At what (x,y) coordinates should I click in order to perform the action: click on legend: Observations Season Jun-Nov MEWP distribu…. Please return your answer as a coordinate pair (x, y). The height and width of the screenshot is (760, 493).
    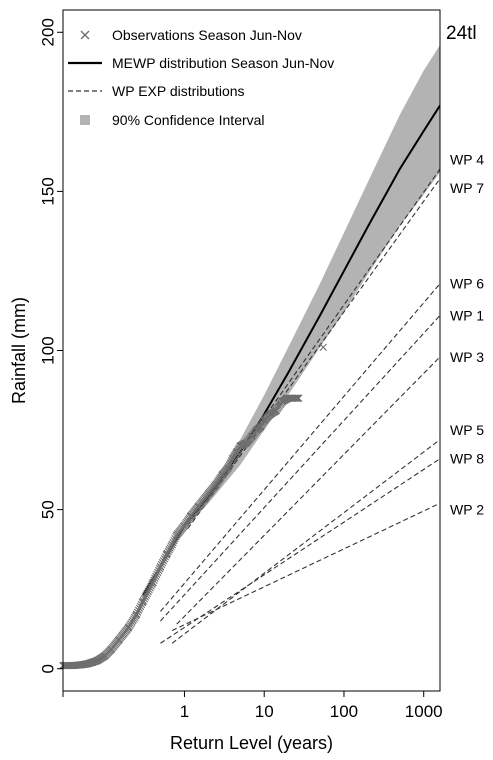
    Looking at the image, I should click on (201, 77).